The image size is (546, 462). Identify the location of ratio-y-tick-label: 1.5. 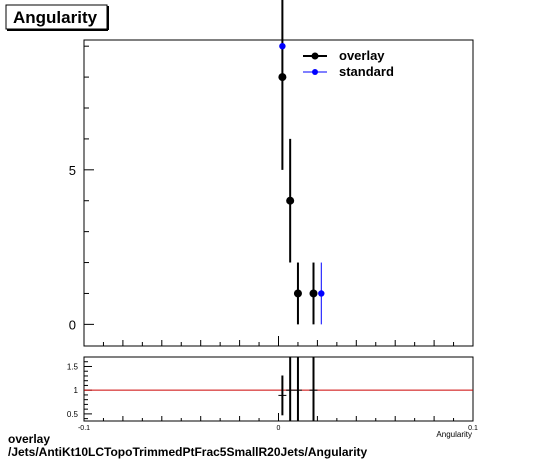
(73, 366).